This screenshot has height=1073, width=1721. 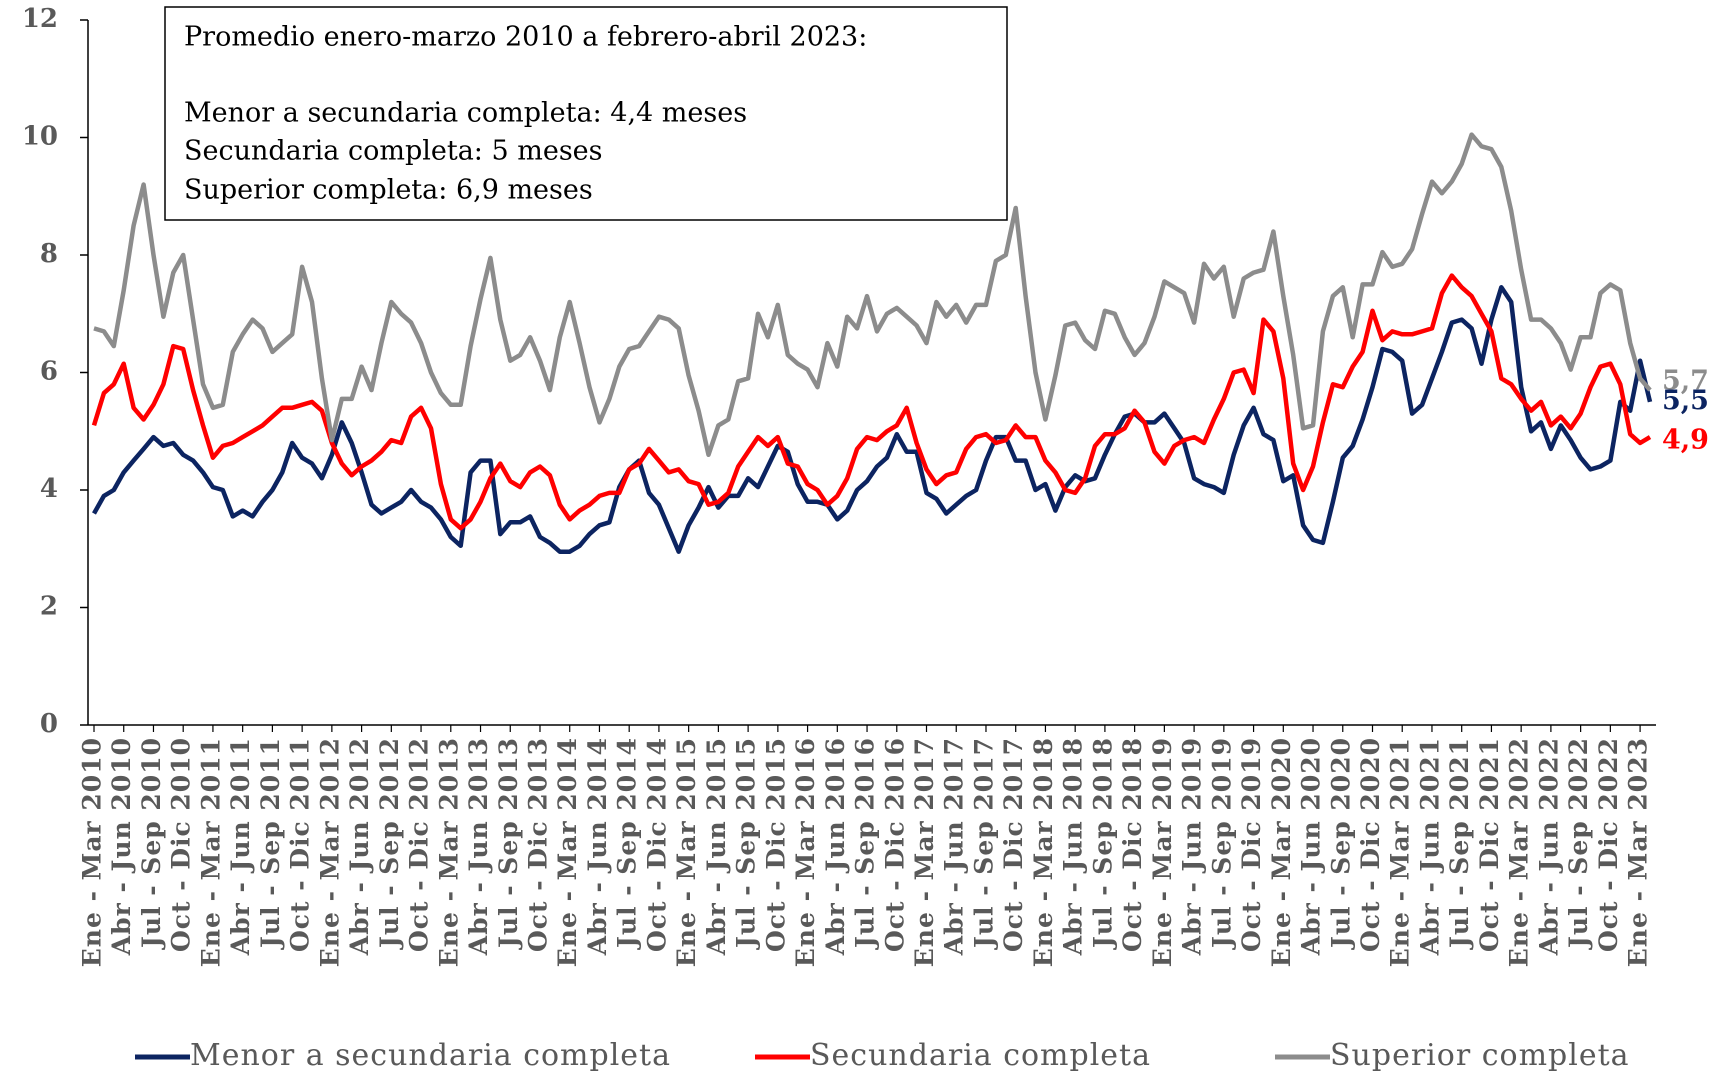 What do you see at coordinates (393, 151) in the screenshot?
I see `annotation: Secundaria completa: 5 meses` at bounding box center [393, 151].